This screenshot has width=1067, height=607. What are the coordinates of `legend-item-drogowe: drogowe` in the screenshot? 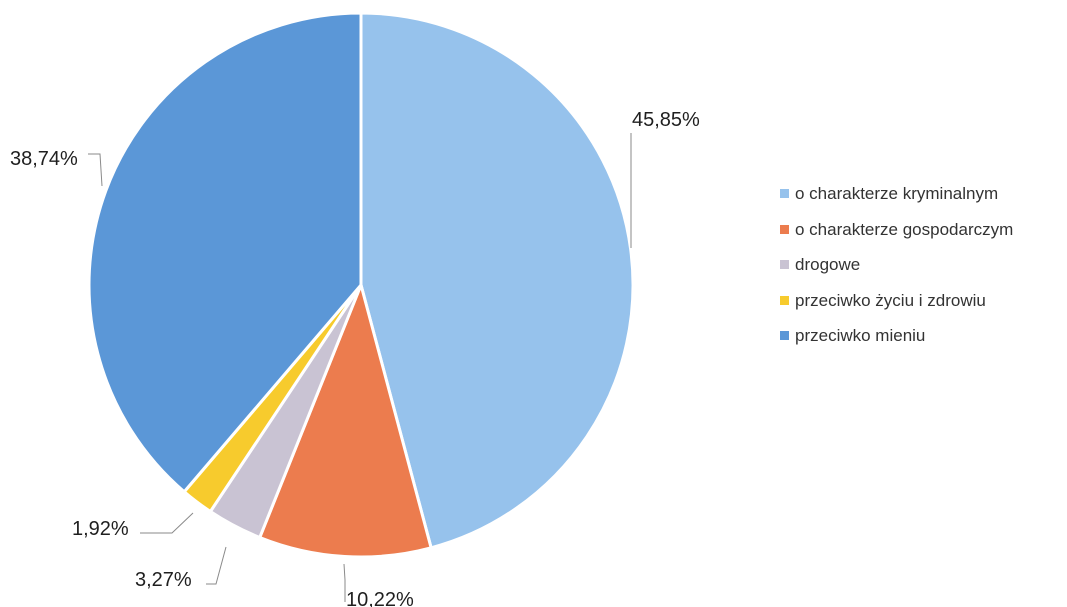 It's located at (896, 265).